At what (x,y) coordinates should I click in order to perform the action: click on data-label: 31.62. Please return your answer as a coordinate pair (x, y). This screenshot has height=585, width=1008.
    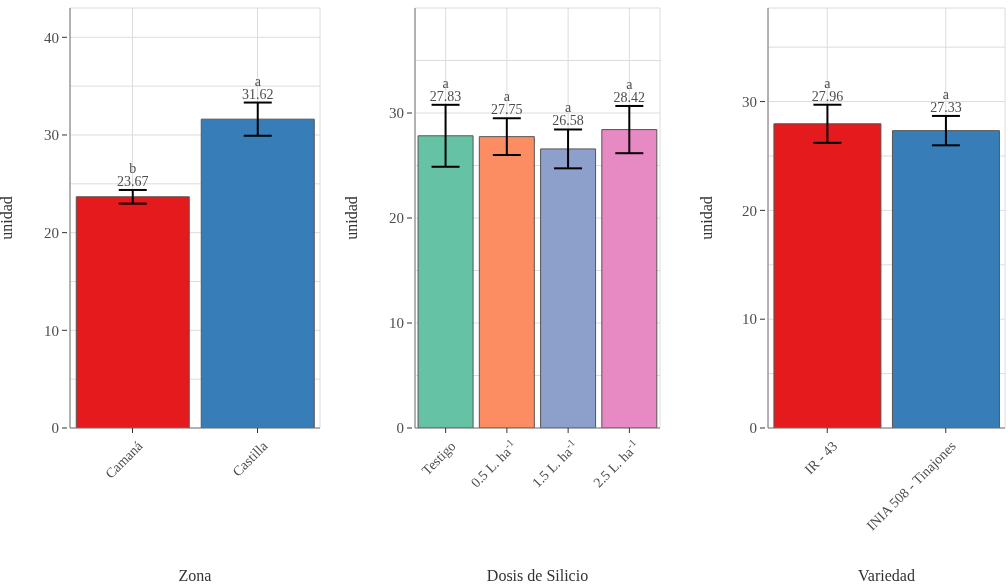
    Looking at the image, I should click on (258, 94).